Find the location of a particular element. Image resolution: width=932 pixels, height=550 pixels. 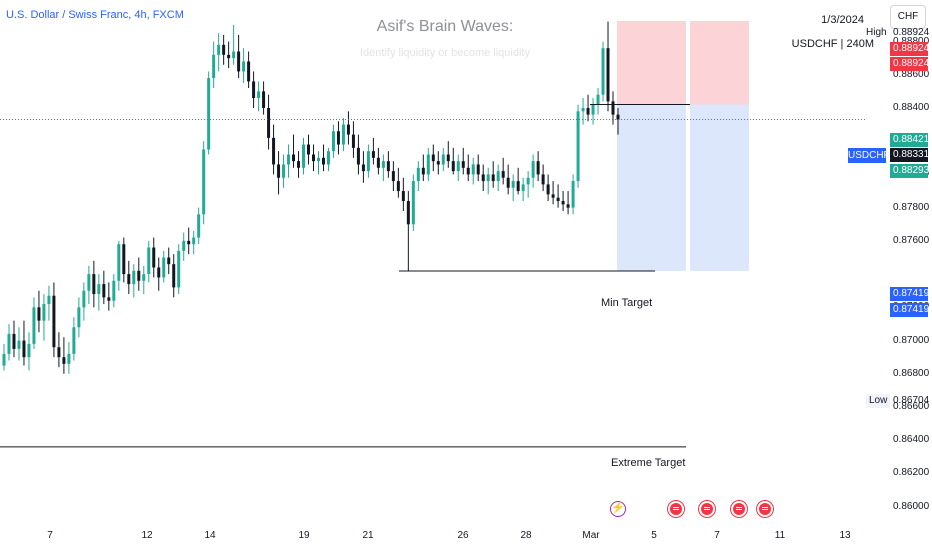

price-tick-label: 0.88400 is located at coordinates (911, 107).